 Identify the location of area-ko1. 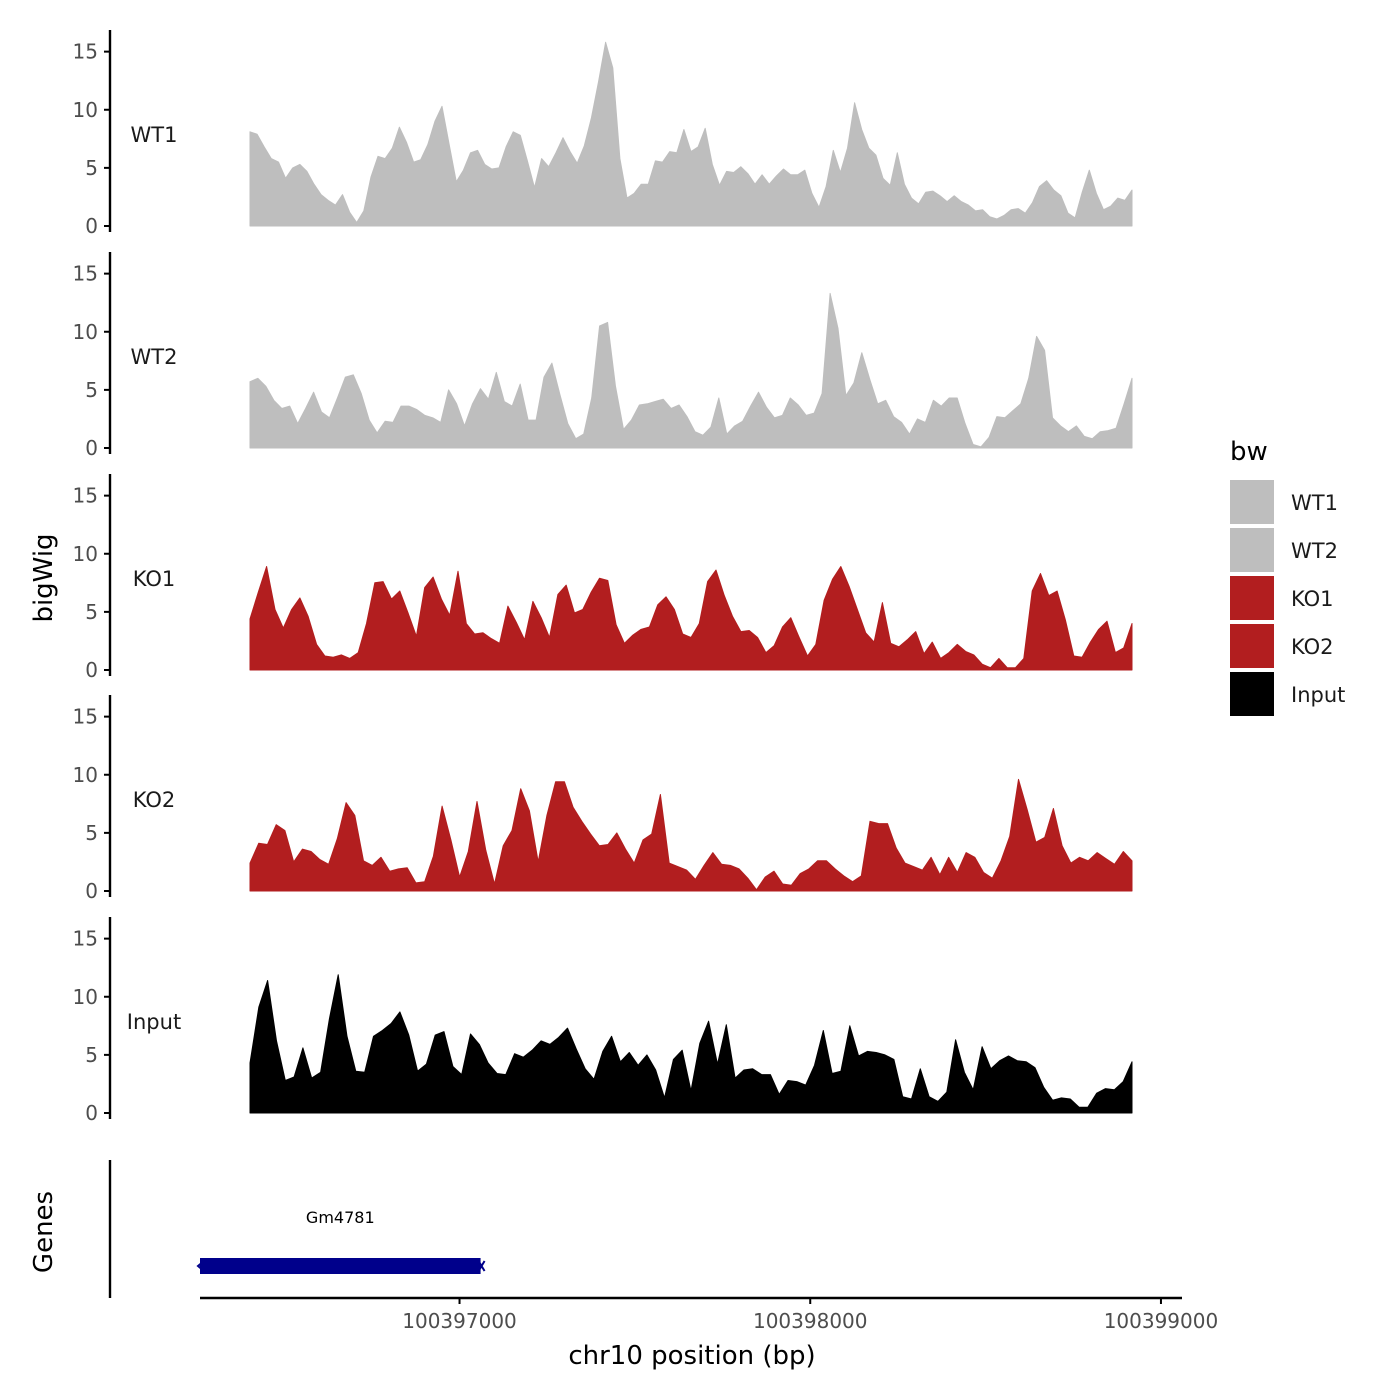
(691, 618).